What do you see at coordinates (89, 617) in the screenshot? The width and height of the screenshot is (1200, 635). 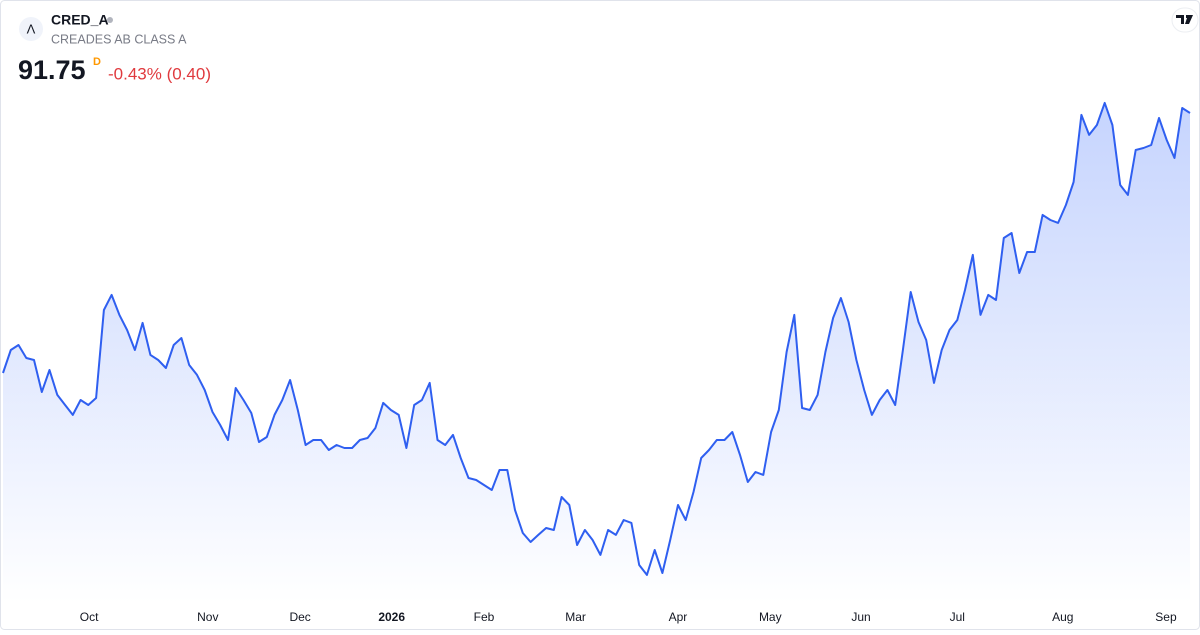 I see `x-tick-label: Oct` at bounding box center [89, 617].